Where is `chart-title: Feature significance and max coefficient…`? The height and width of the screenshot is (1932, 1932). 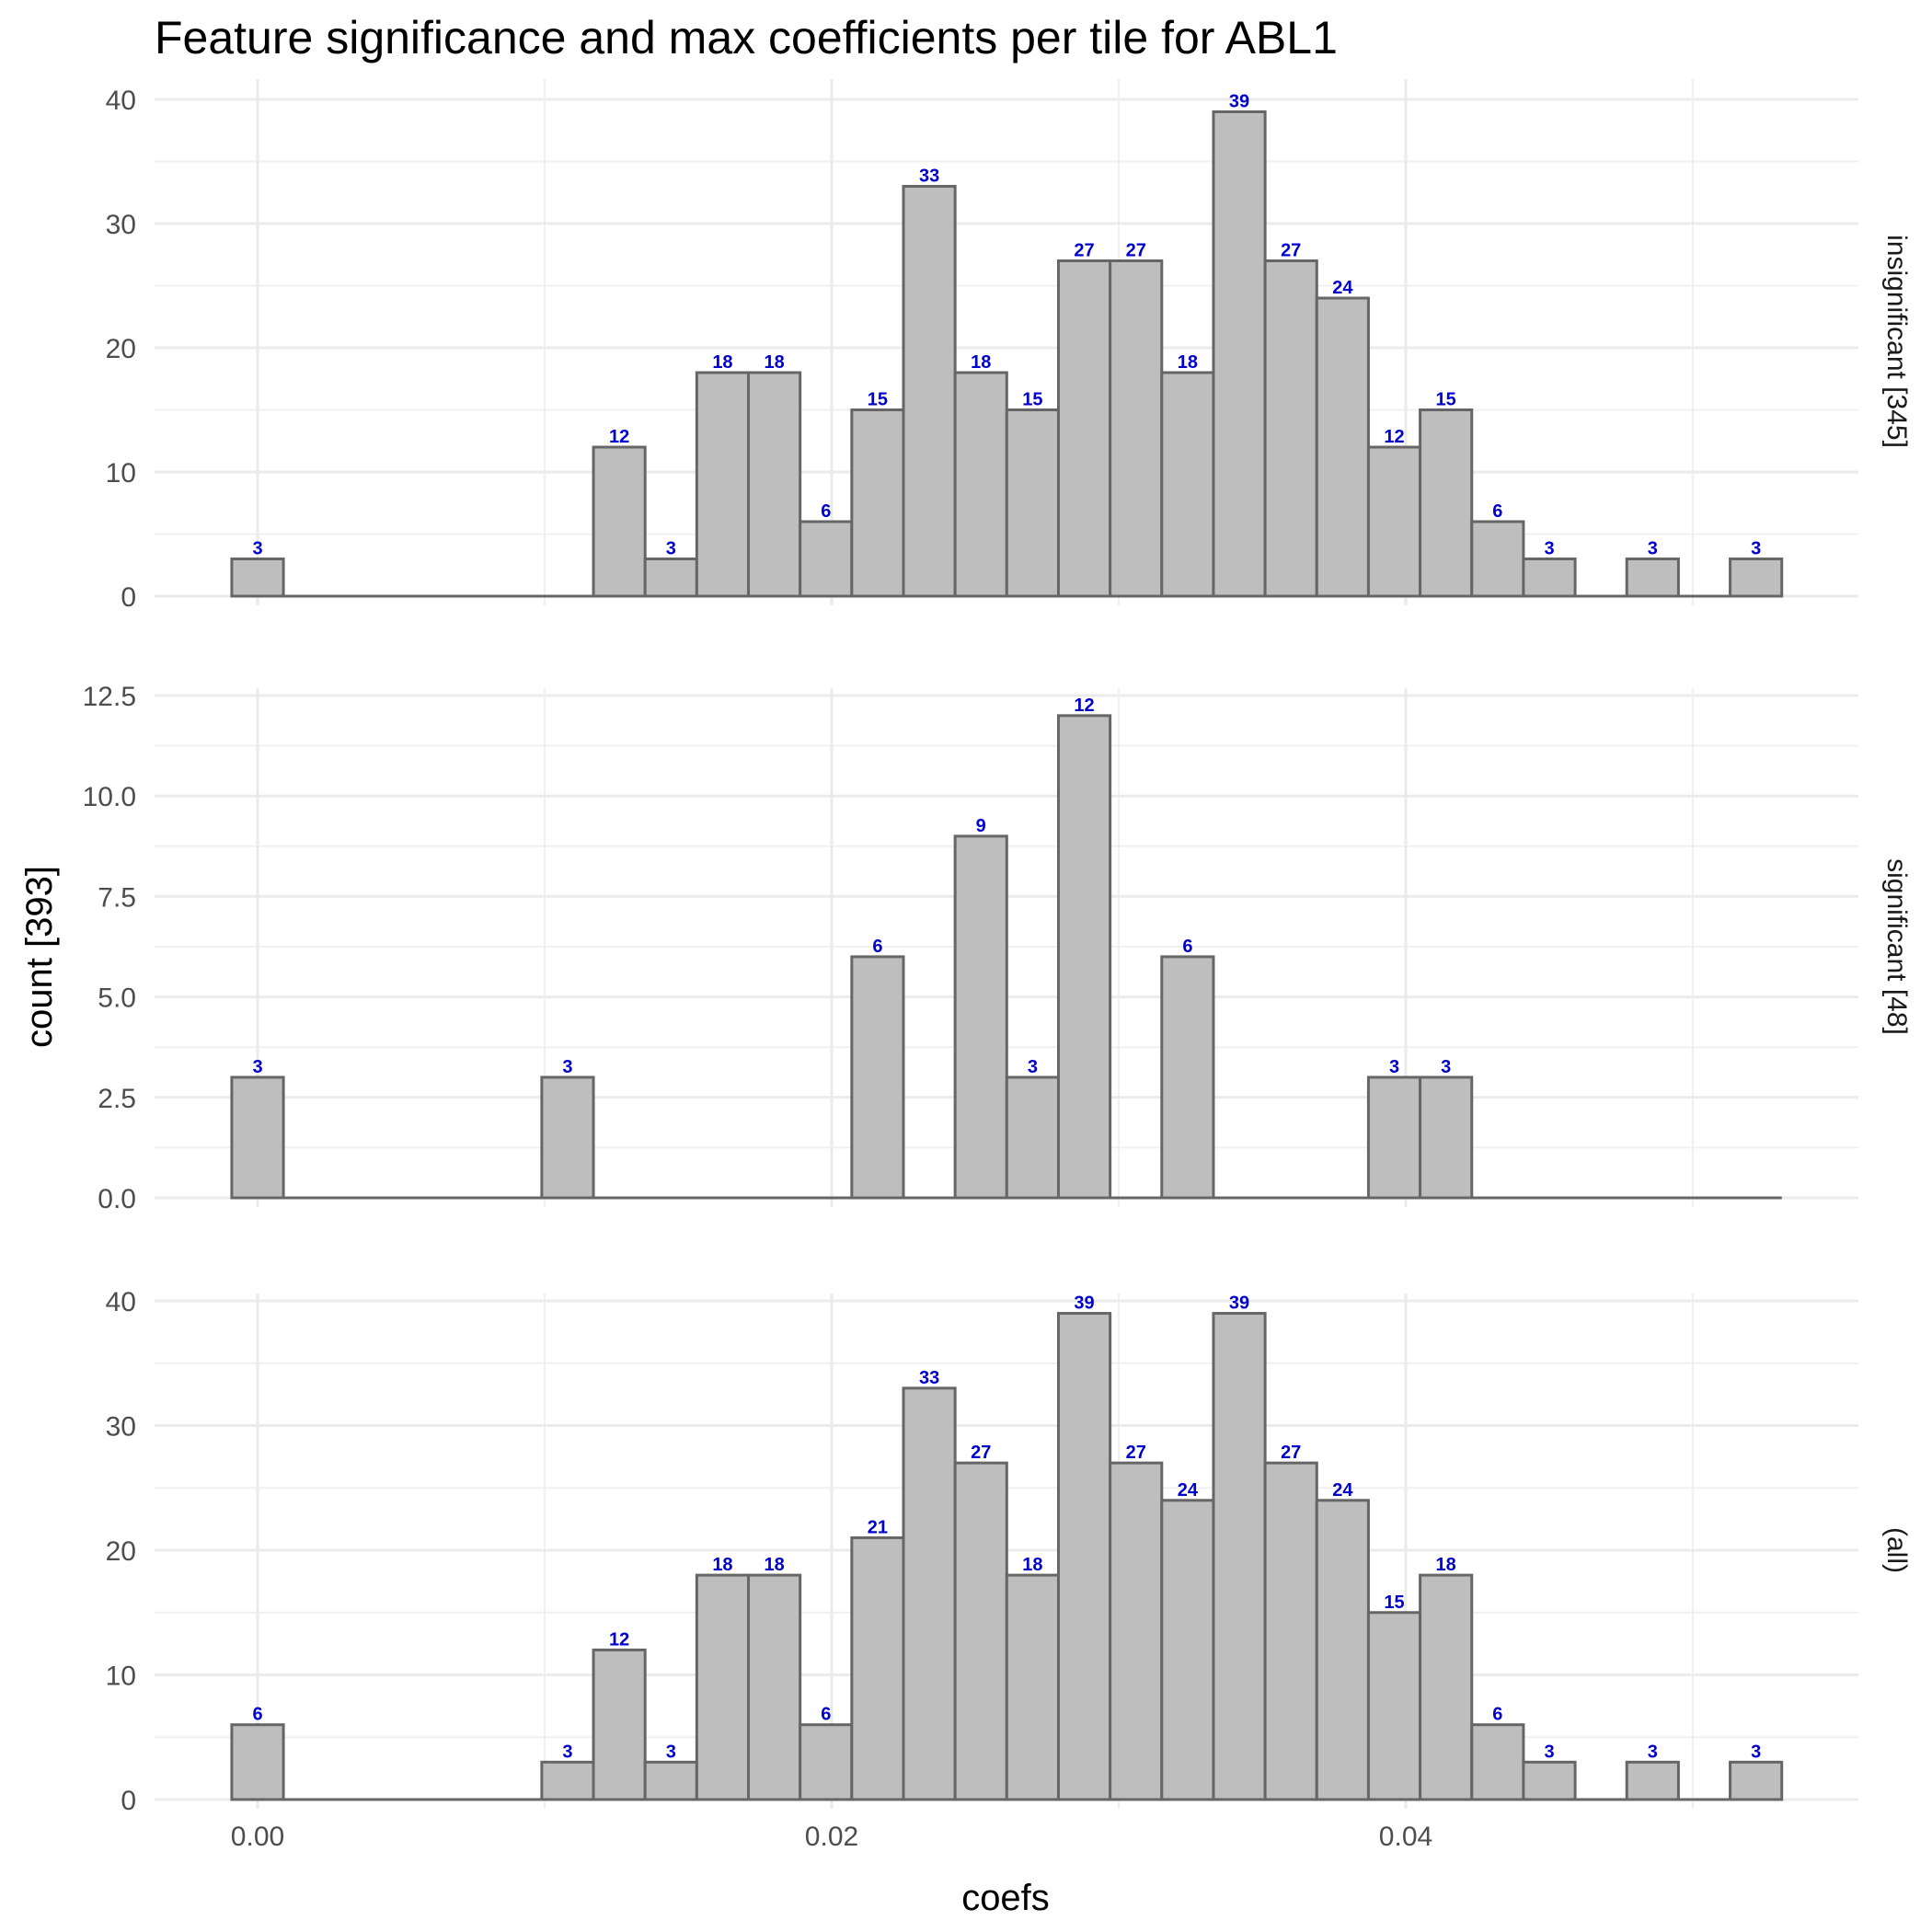 chart-title: Feature significance and max coefficient… is located at coordinates (746, 37).